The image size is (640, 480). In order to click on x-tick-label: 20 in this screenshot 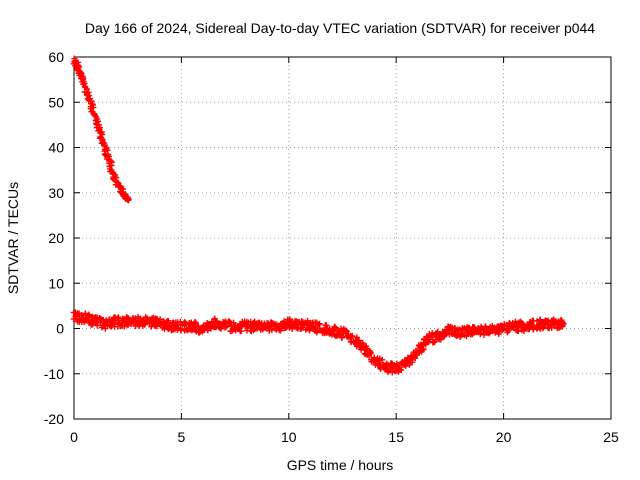, I will do `click(504, 437)`.